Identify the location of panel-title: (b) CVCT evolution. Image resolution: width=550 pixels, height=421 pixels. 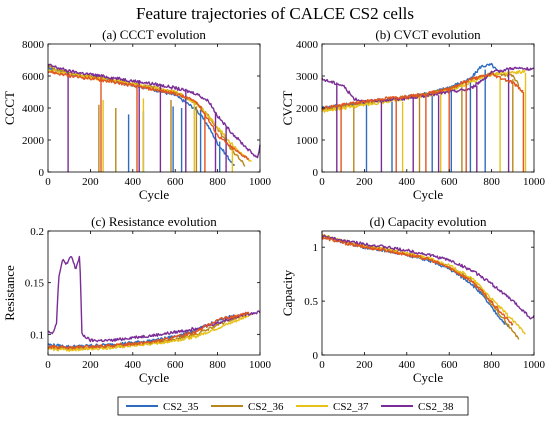
(428, 34).